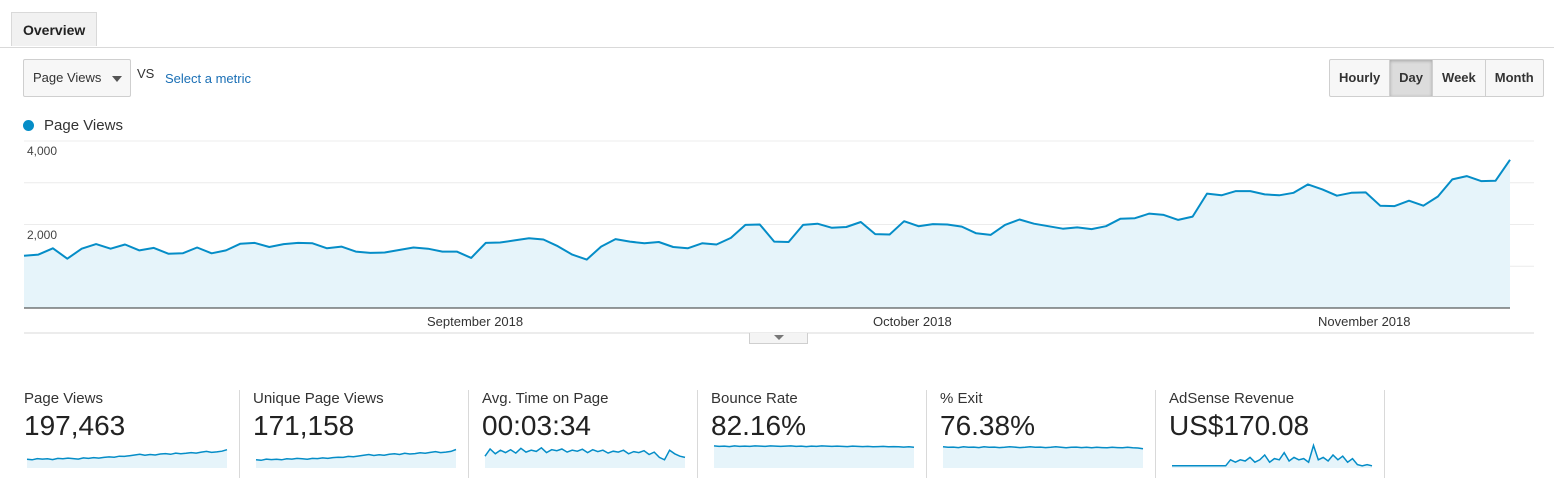 This screenshot has height=501, width=1554. What do you see at coordinates (1048, 434) in the screenshot?
I see `scorecard-exit: % Exit 76.38%` at bounding box center [1048, 434].